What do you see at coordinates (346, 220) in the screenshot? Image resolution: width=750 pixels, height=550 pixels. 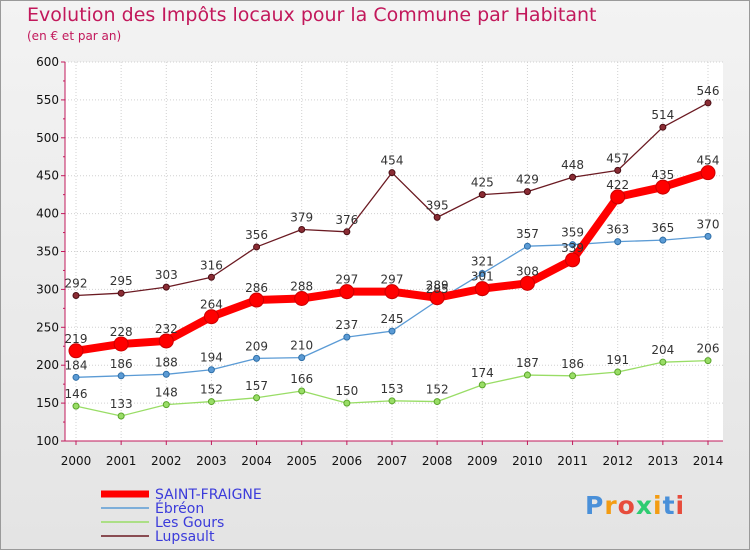 I see `data-label-lupsault: 376` at bounding box center [346, 220].